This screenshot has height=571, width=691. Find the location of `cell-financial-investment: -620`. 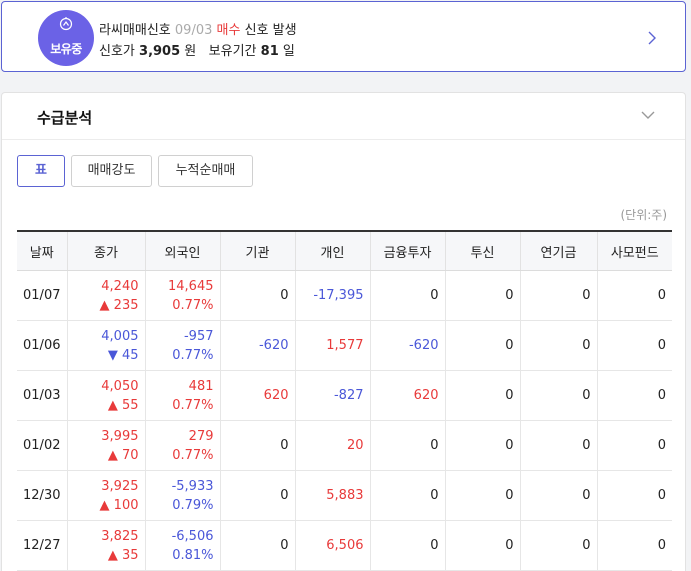

cell-financial-investment: -620 is located at coordinates (407, 345).